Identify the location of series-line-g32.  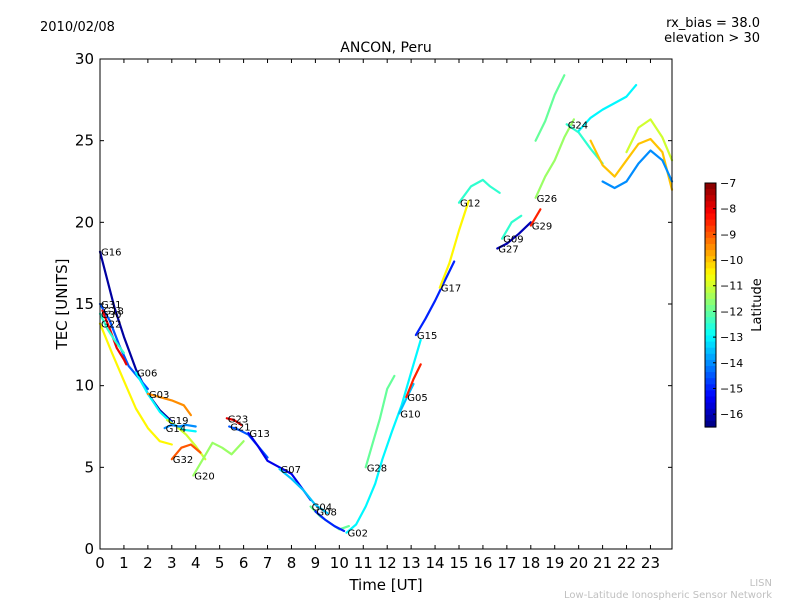
(186, 452).